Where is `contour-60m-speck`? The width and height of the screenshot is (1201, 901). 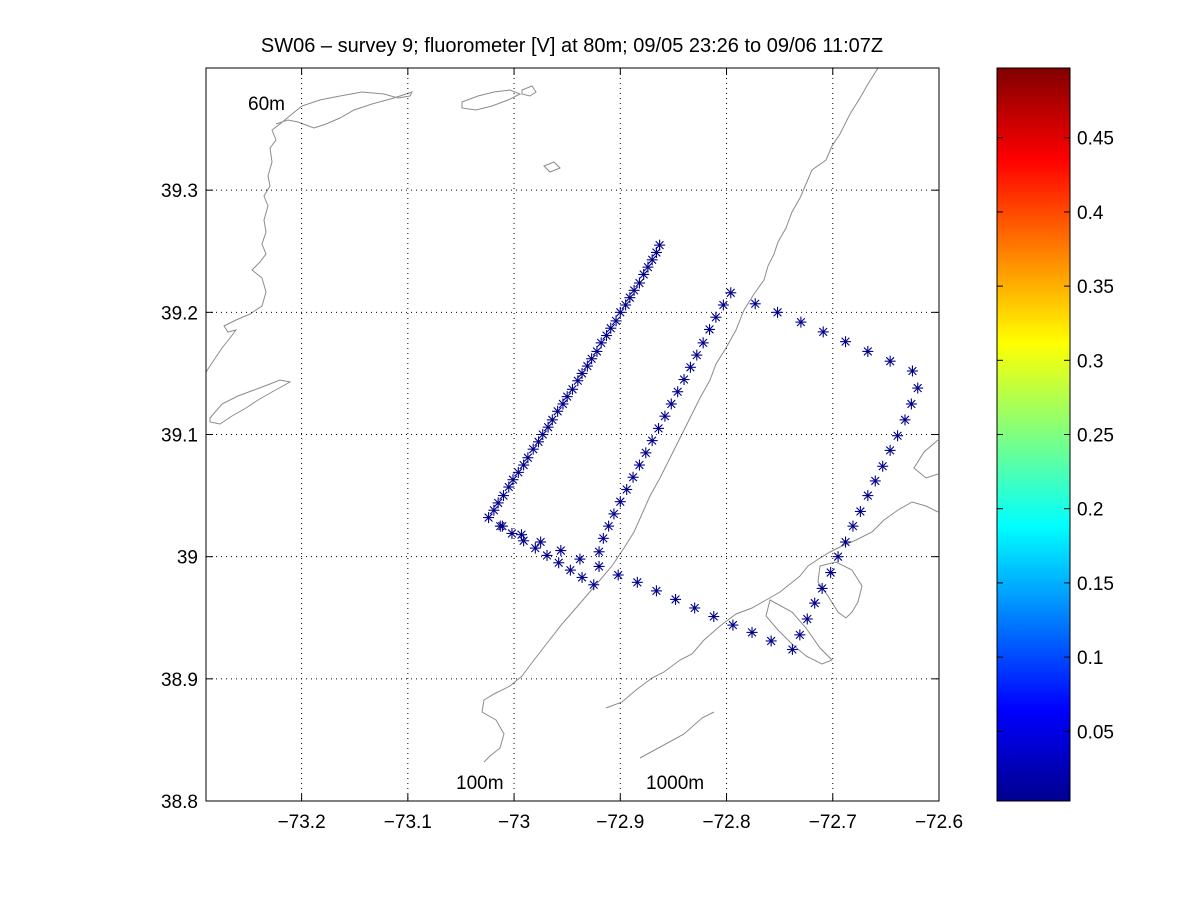 contour-60m-speck is located at coordinates (552, 167).